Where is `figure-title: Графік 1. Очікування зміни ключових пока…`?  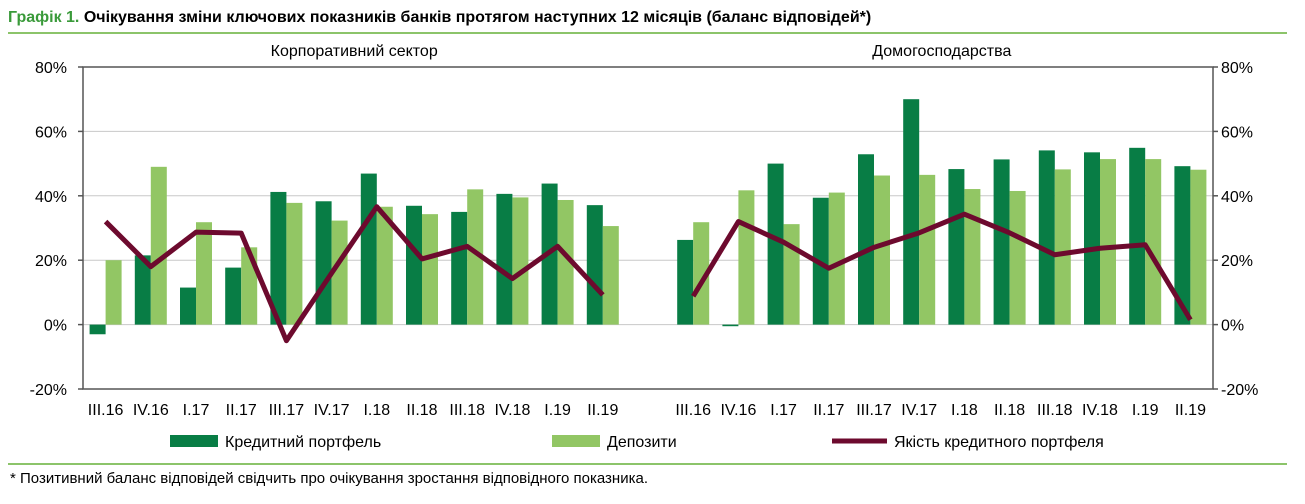
figure-title: Графік 1. Очікування зміни ключових пока… is located at coordinates (439, 18).